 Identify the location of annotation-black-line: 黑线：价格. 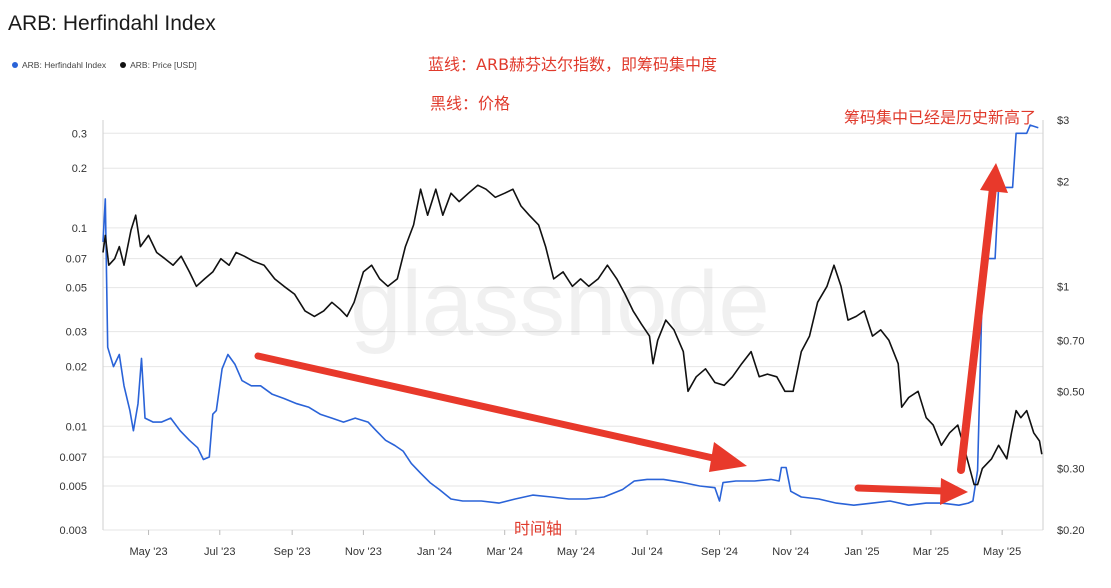
(470, 102).